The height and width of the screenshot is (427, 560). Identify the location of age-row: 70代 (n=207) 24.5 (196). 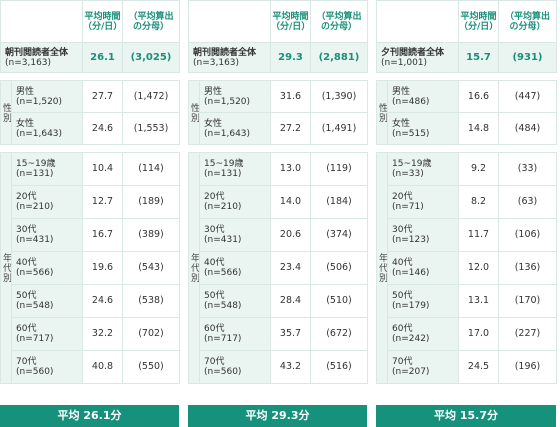
(467, 367).